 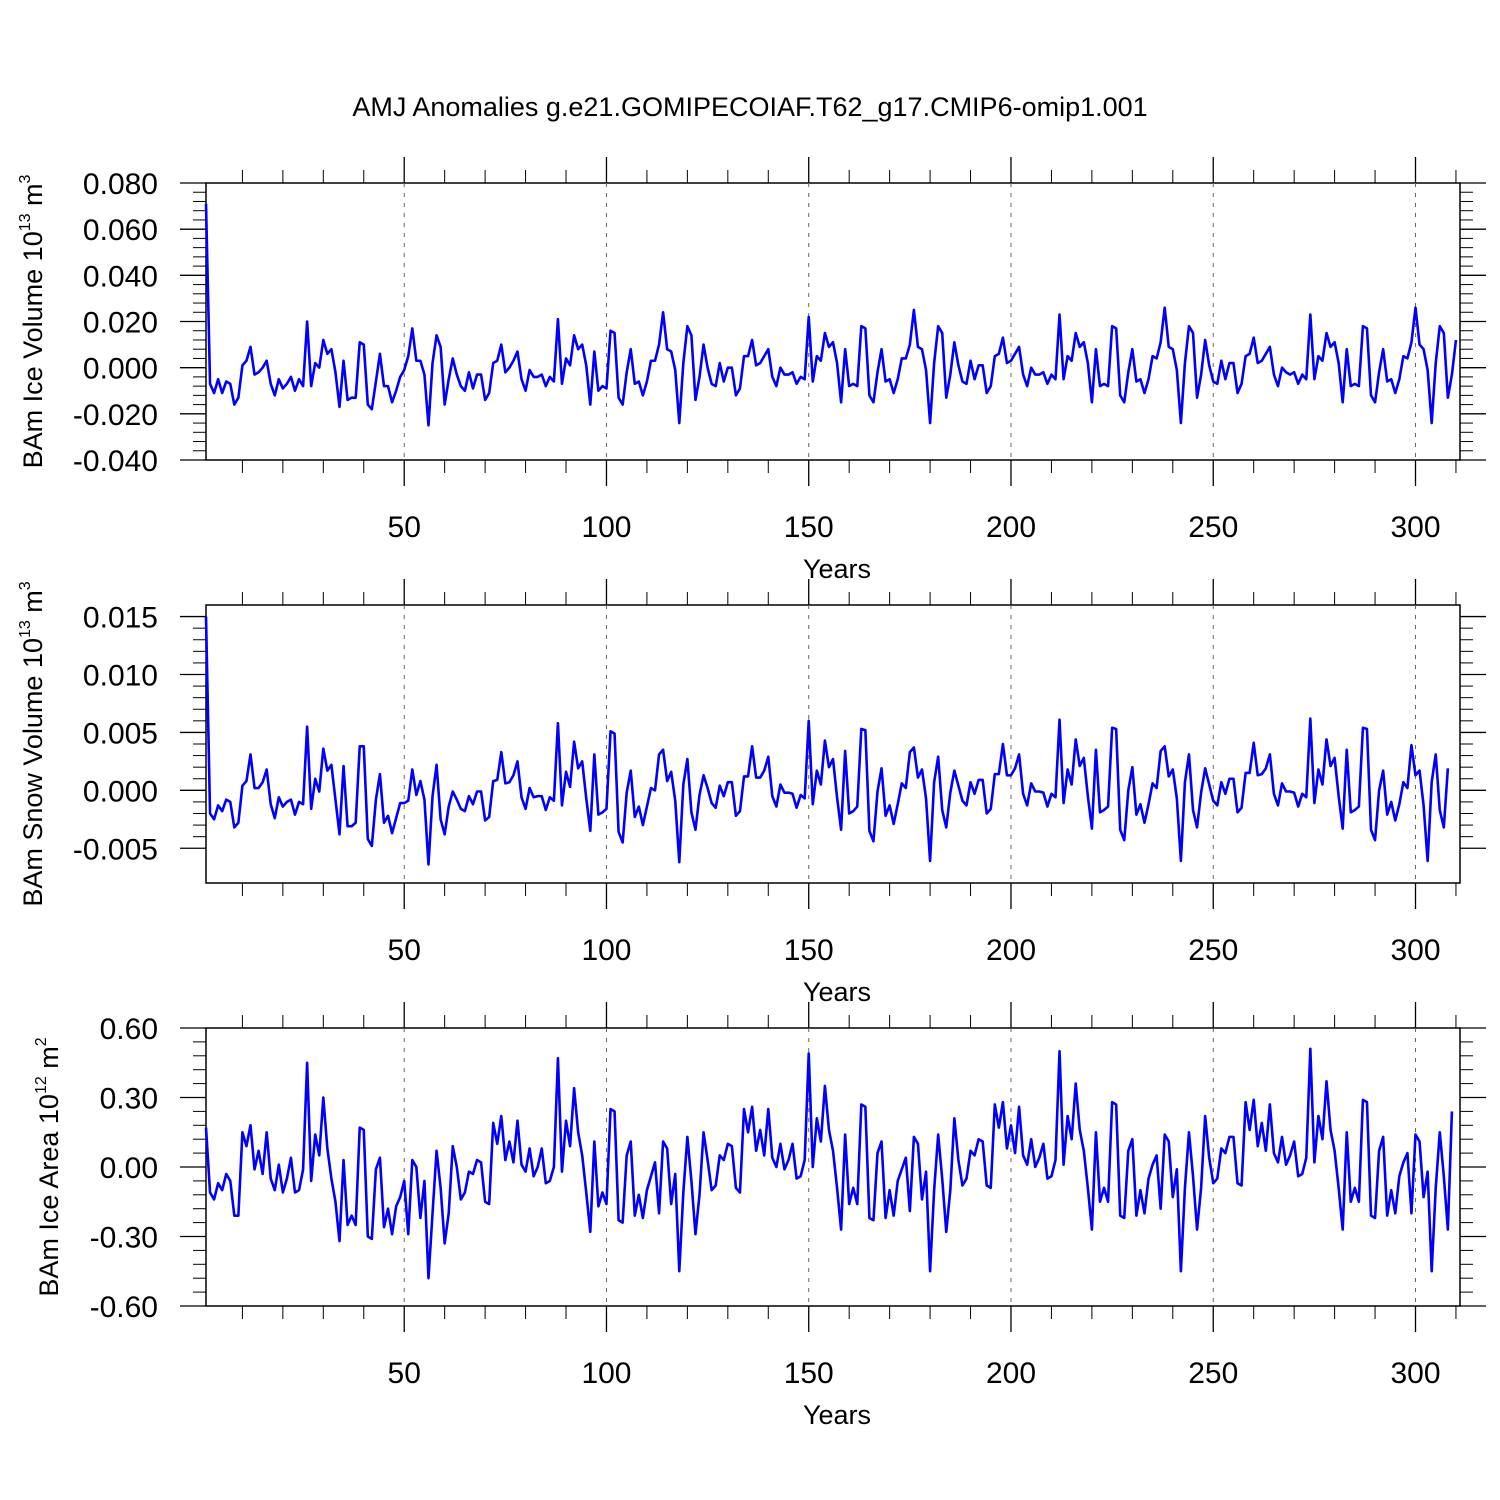 What do you see at coordinates (120, 276) in the screenshot?
I see `y-tick-label: 0.040` at bounding box center [120, 276].